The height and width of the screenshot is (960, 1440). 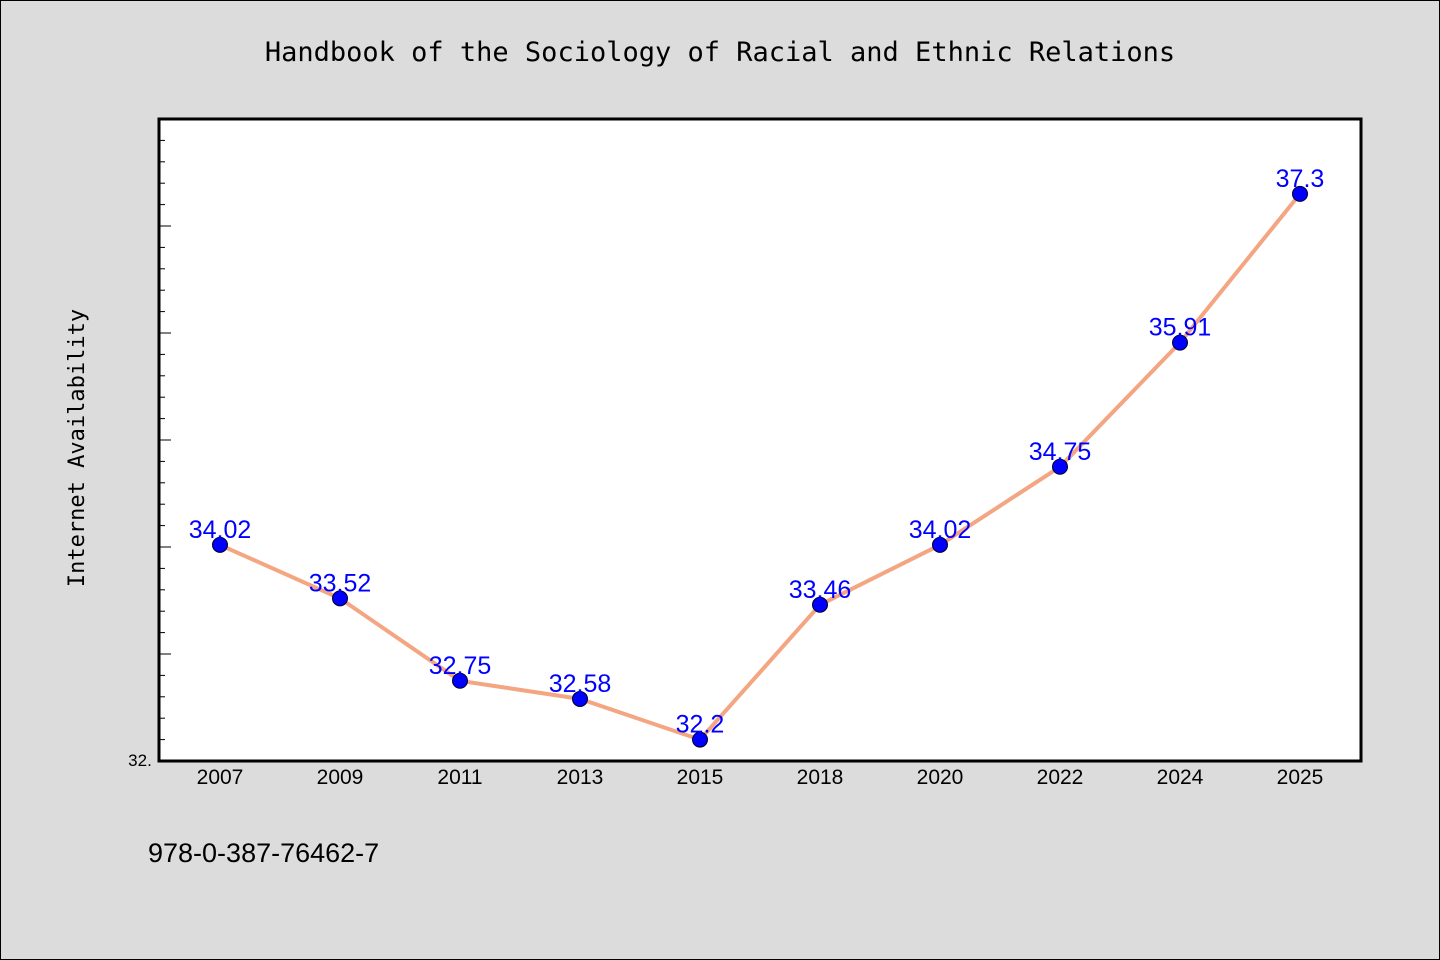 What do you see at coordinates (700, 725) in the screenshot?
I see `data-label: 32.2` at bounding box center [700, 725].